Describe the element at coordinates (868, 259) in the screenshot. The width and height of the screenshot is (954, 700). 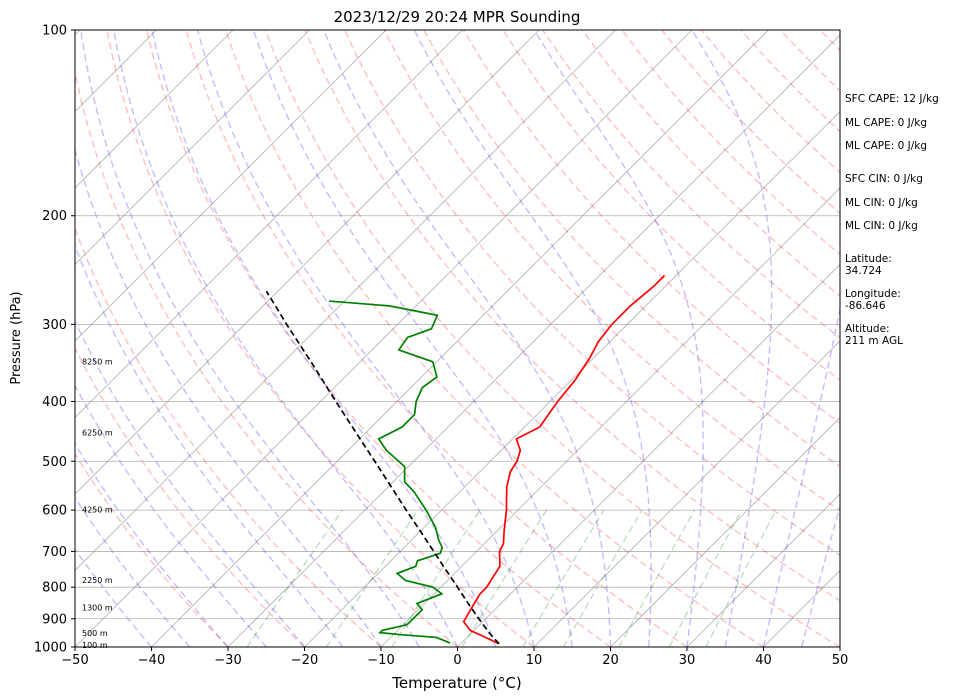
I see `latitude-label: Latitude:` at that location.